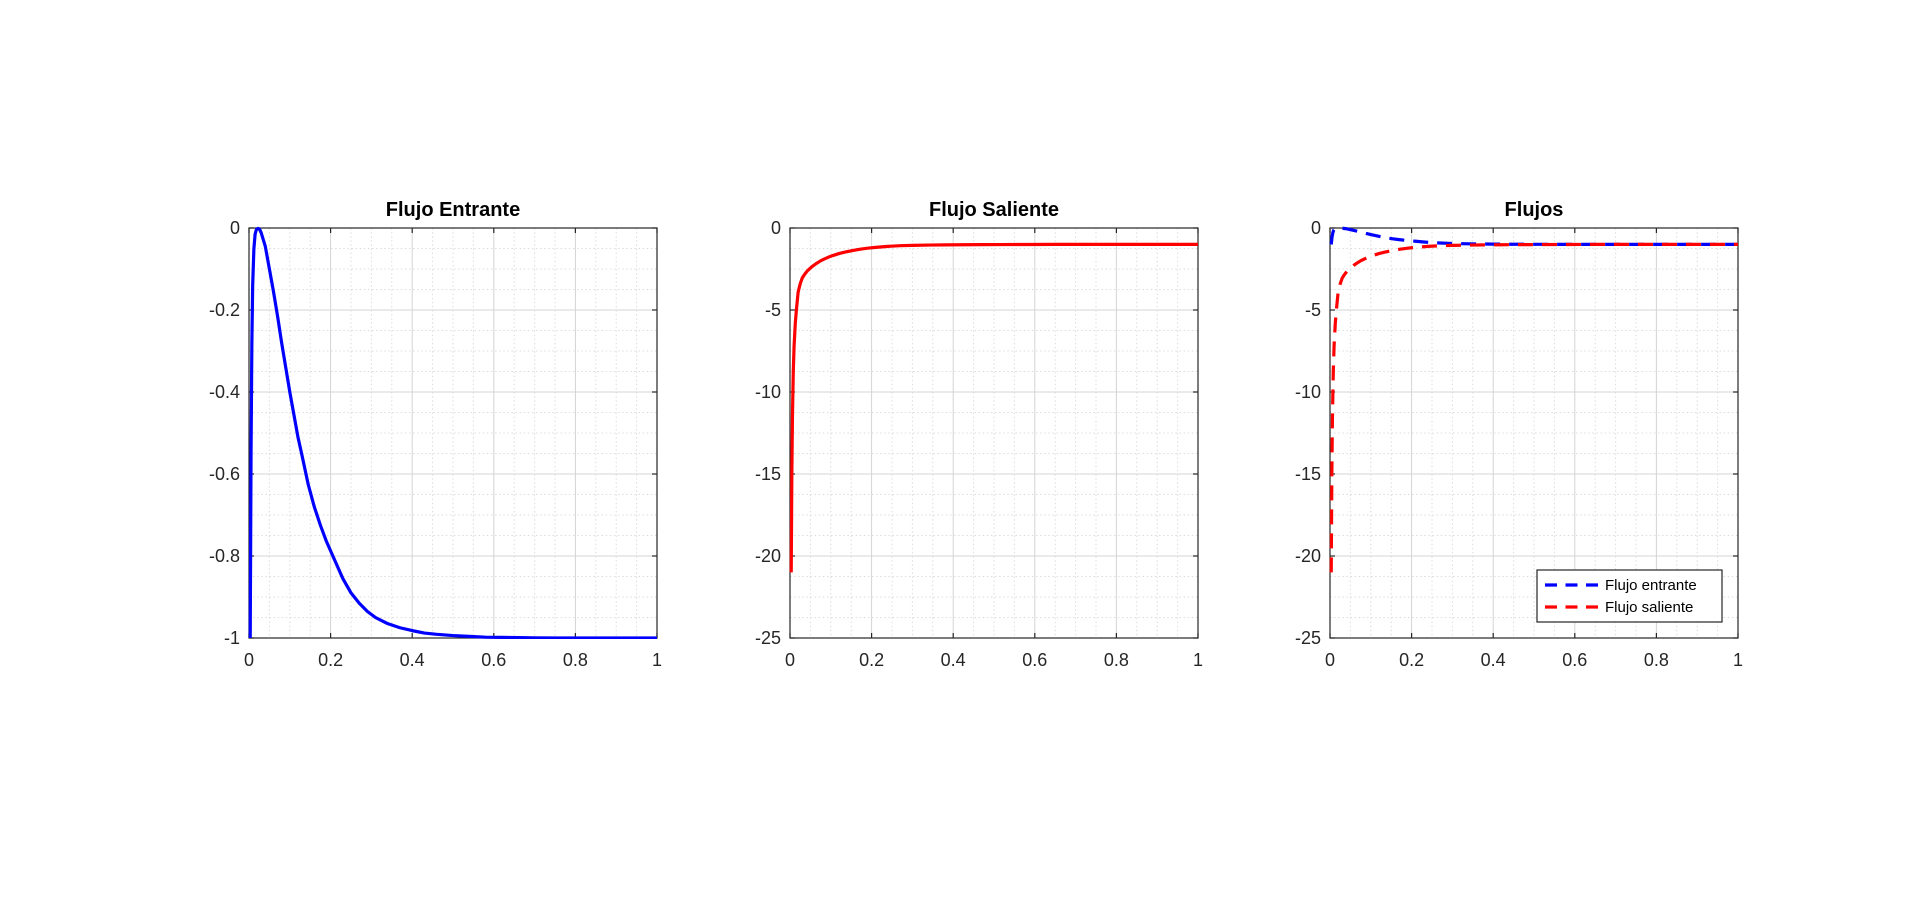 Image resolution: width=1920 pixels, height=899 pixels. What do you see at coordinates (1649, 607) in the screenshot?
I see `legend-label: Flujo saliente` at bounding box center [1649, 607].